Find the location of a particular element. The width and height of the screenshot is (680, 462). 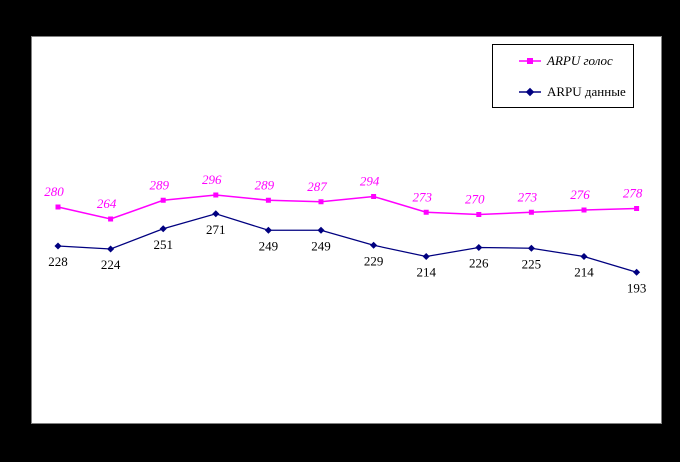

data-label: 287 is located at coordinates (317, 186).